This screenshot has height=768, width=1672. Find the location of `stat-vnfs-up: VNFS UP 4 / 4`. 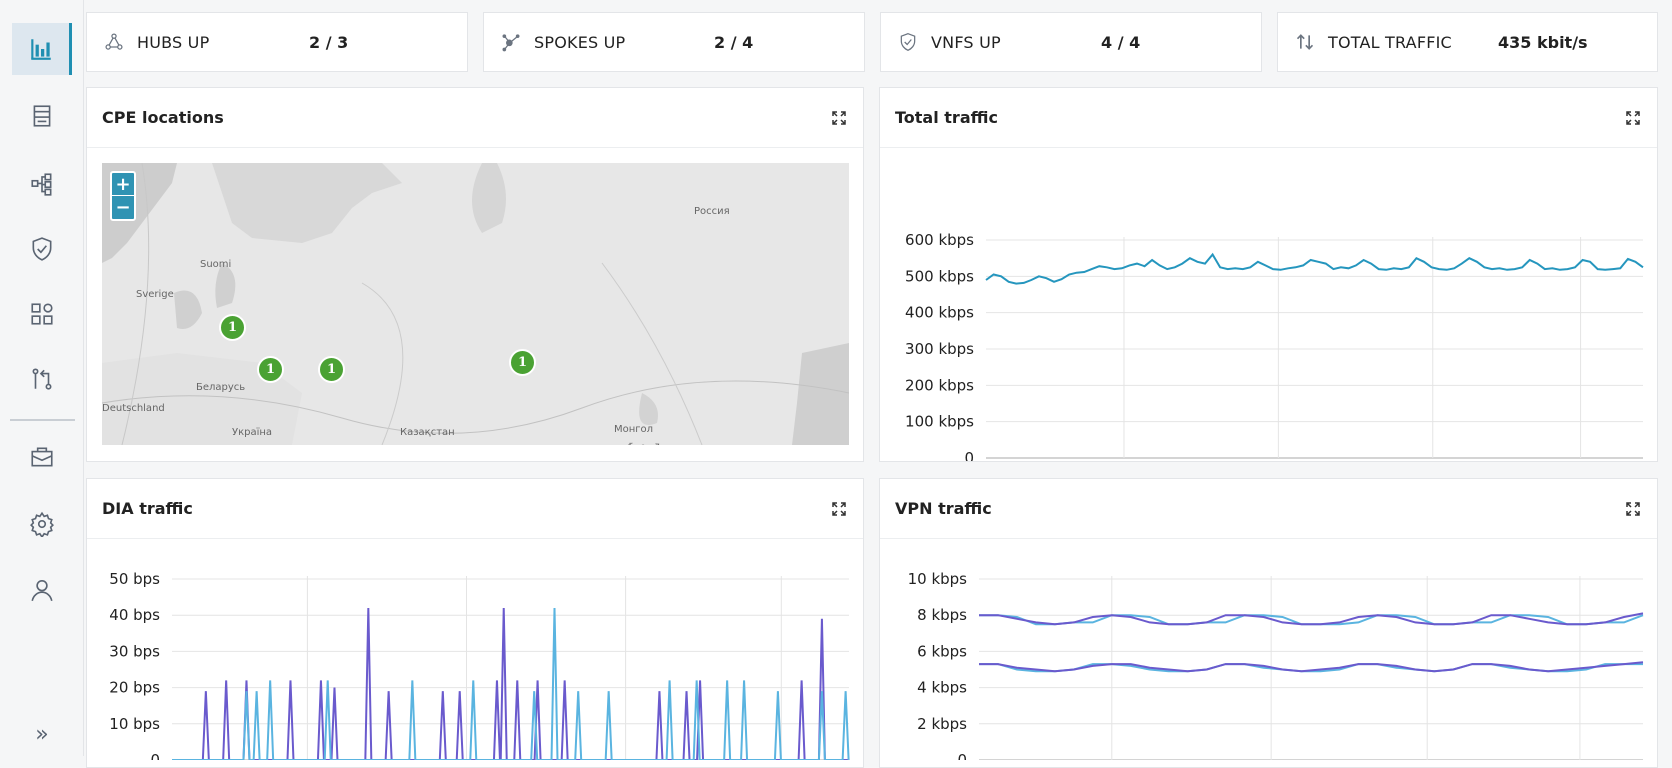

stat-vnfs-up: VNFS UP 4 / 4 is located at coordinates (1071, 42).